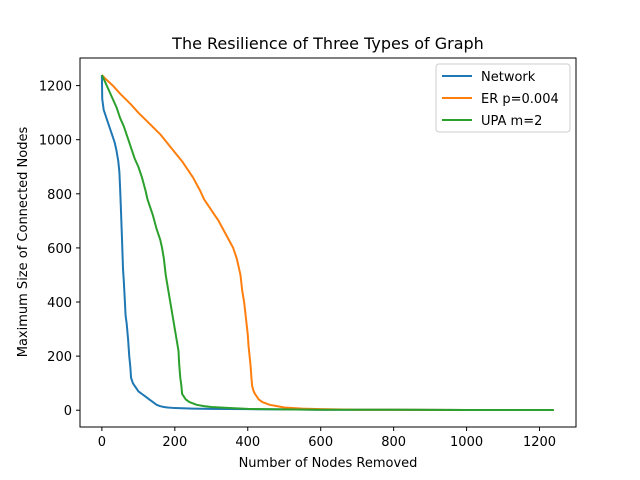 The image size is (640, 480). What do you see at coordinates (393, 442) in the screenshot?
I see `x-tick-label-800: 800` at bounding box center [393, 442].